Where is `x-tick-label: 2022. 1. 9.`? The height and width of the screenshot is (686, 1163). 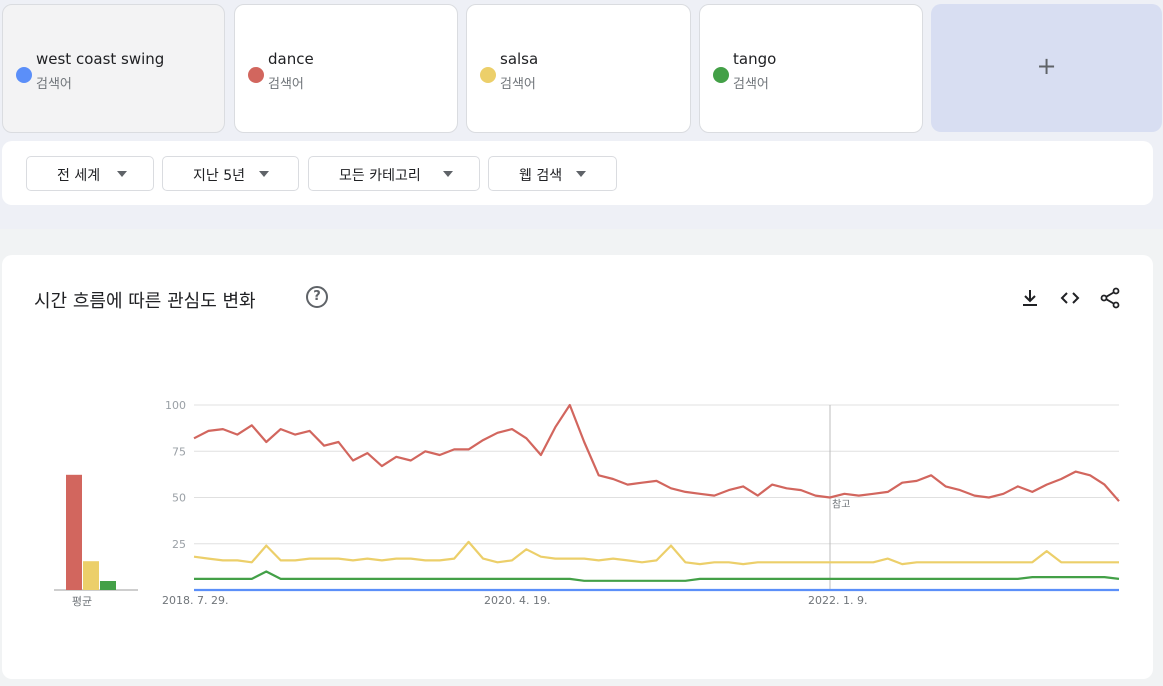 x-tick-label: 2022. 1. 9. is located at coordinates (837, 600).